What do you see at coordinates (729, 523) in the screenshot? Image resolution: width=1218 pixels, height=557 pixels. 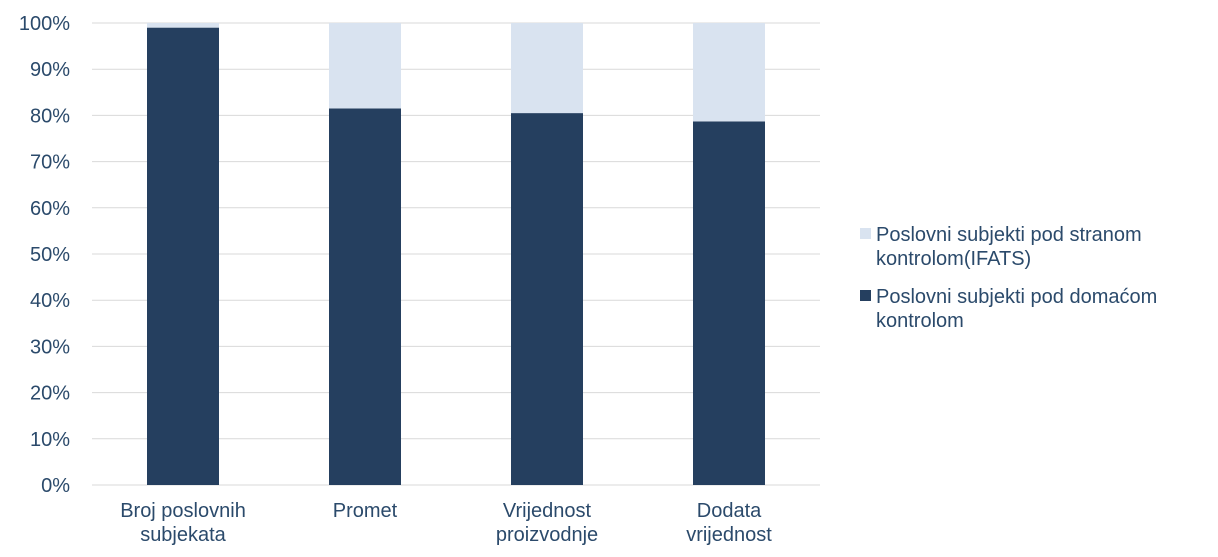 I see `x-category-label: Dodata vrijednost` at bounding box center [729, 523].